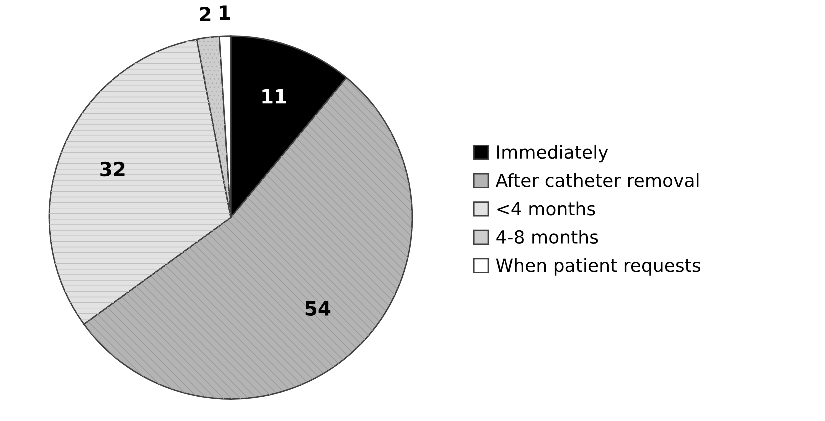  Describe the element at coordinates (547, 237) in the screenshot. I see `legend-label: 4-8 months` at that location.